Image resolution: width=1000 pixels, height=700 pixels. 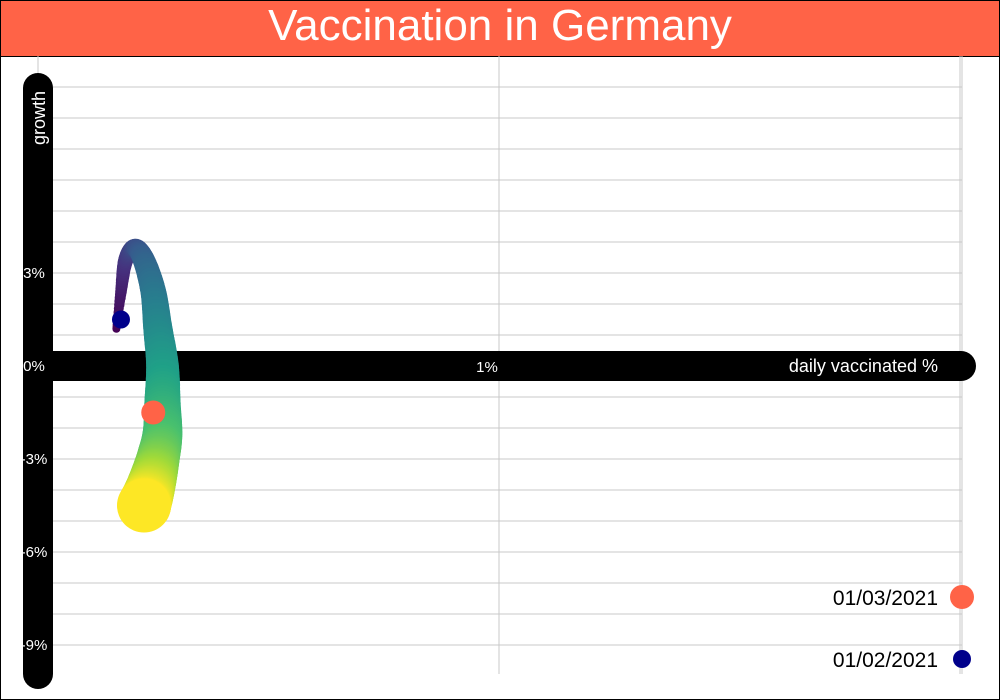 What do you see at coordinates (153, 412) in the screenshot?
I see `point-01-03-2021` at bounding box center [153, 412].